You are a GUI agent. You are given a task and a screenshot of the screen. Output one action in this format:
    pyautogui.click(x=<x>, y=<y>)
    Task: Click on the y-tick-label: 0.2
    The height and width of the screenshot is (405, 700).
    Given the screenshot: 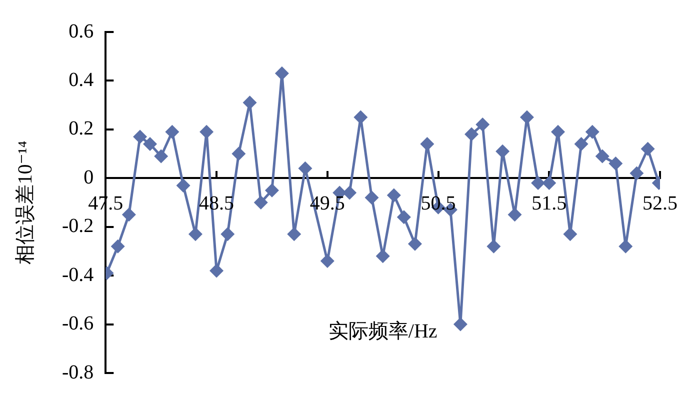 What is the action you would take?
    pyautogui.click(x=81, y=129)
    